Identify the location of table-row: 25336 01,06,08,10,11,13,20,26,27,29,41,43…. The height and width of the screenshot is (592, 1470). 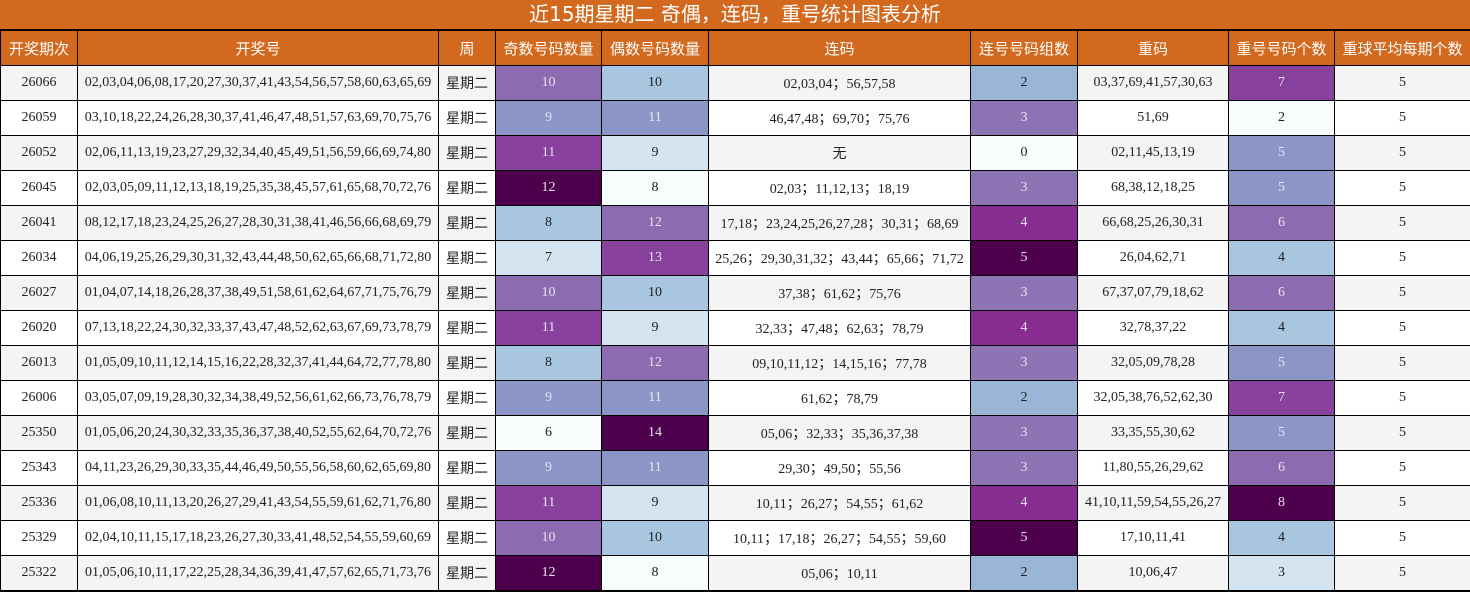
(735, 503).